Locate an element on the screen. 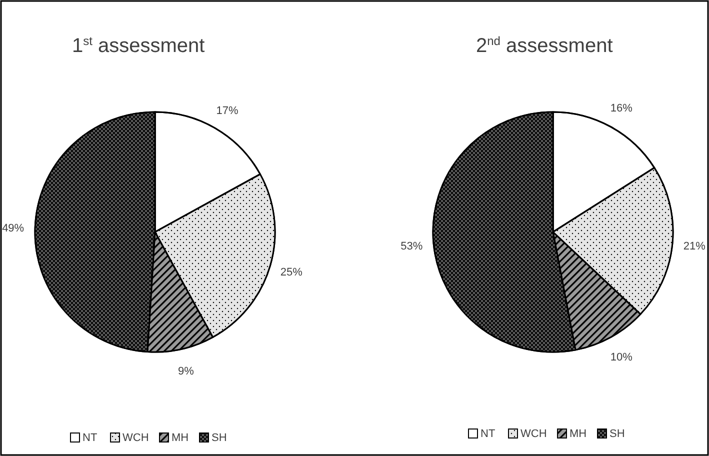 The image size is (709, 456). data-label: 10% is located at coordinates (621, 357).